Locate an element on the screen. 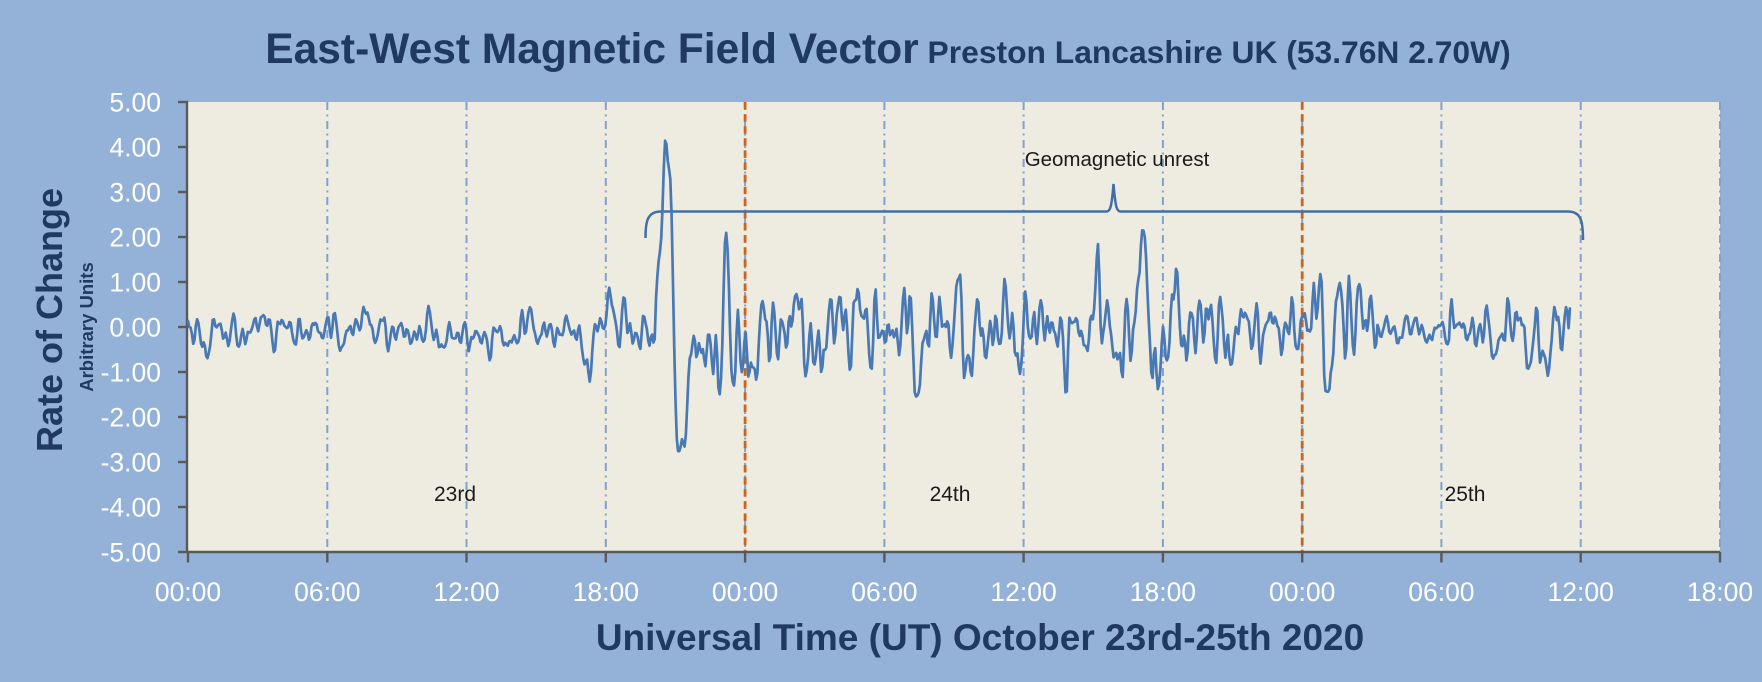 The image size is (1762, 682). svg-text: 0.00 is located at coordinates (135, 328).